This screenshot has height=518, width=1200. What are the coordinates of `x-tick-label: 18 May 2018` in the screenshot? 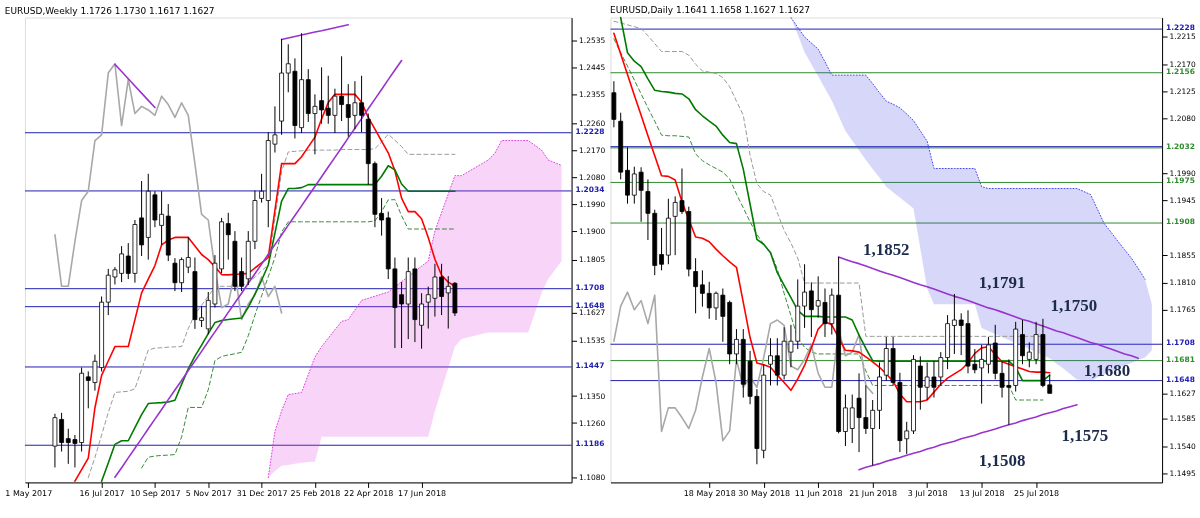 It's located at (709, 493).